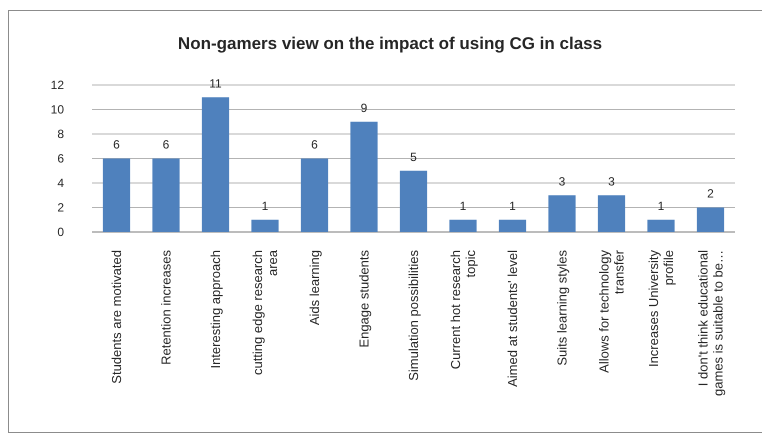 This screenshot has width=762, height=446. Describe the element at coordinates (562, 308) in the screenshot. I see `x-tick-label: Suits learning styles` at that location.